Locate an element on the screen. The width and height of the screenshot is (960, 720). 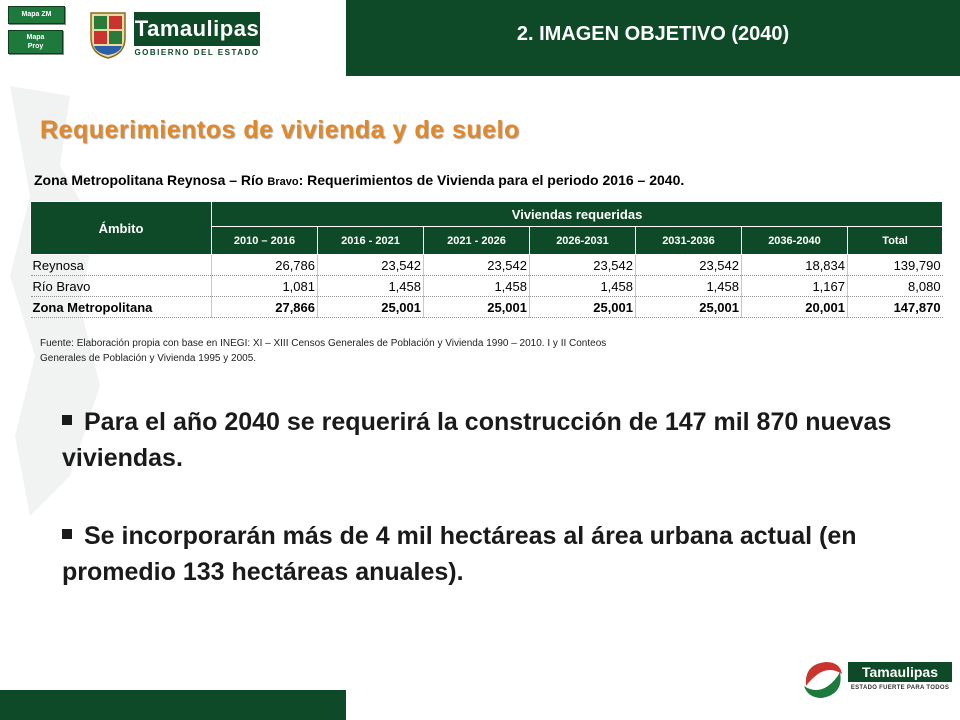
table-cell: 18,834 is located at coordinates (794, 265).